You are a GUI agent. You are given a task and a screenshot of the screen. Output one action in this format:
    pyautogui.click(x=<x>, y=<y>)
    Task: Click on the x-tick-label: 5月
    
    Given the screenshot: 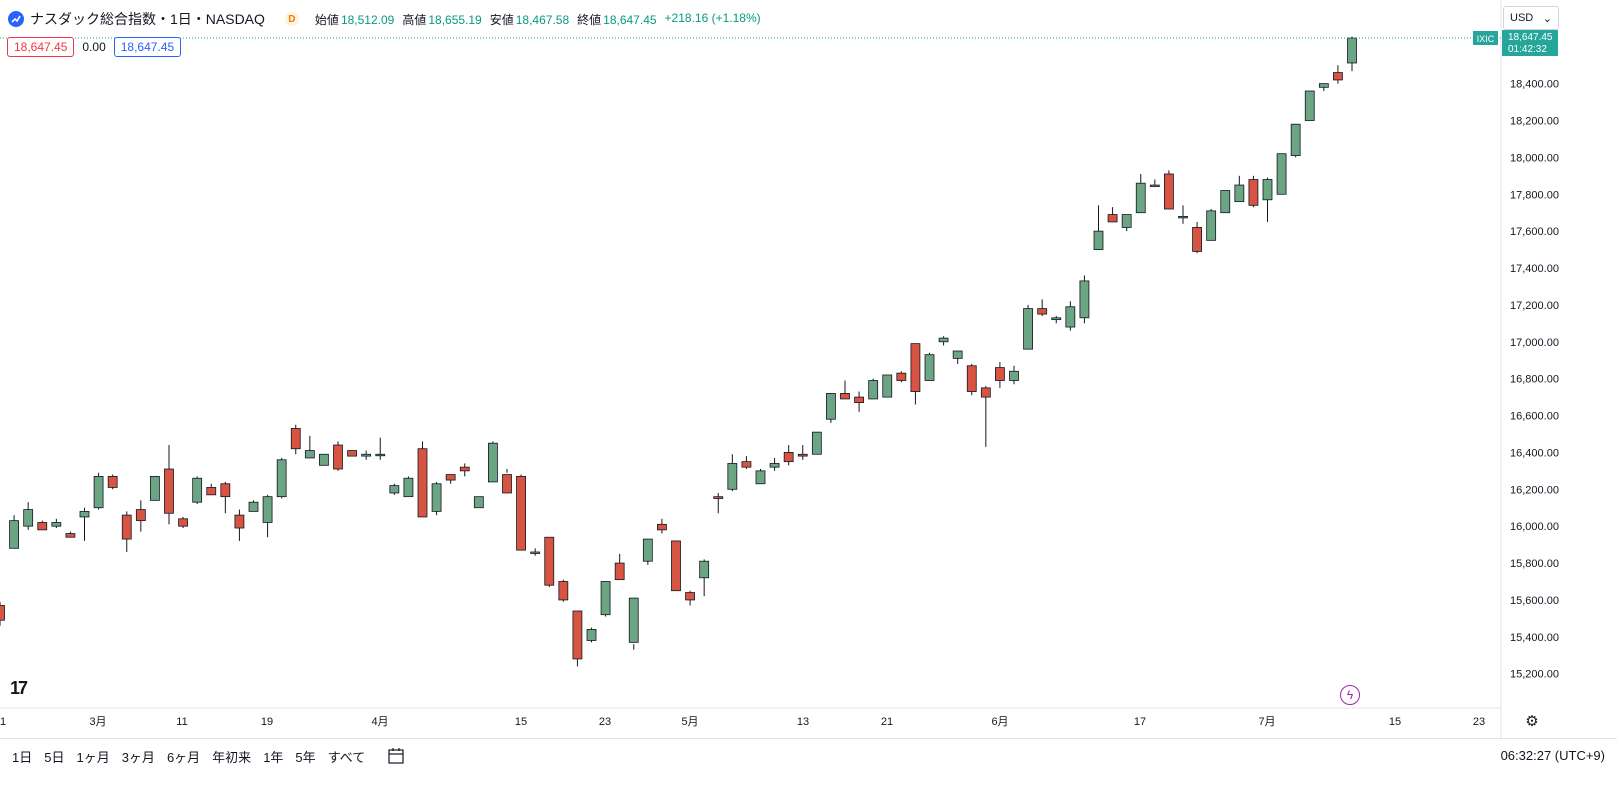 What is the action you would take?
    pyautogui.click(x=689, y=722)
    